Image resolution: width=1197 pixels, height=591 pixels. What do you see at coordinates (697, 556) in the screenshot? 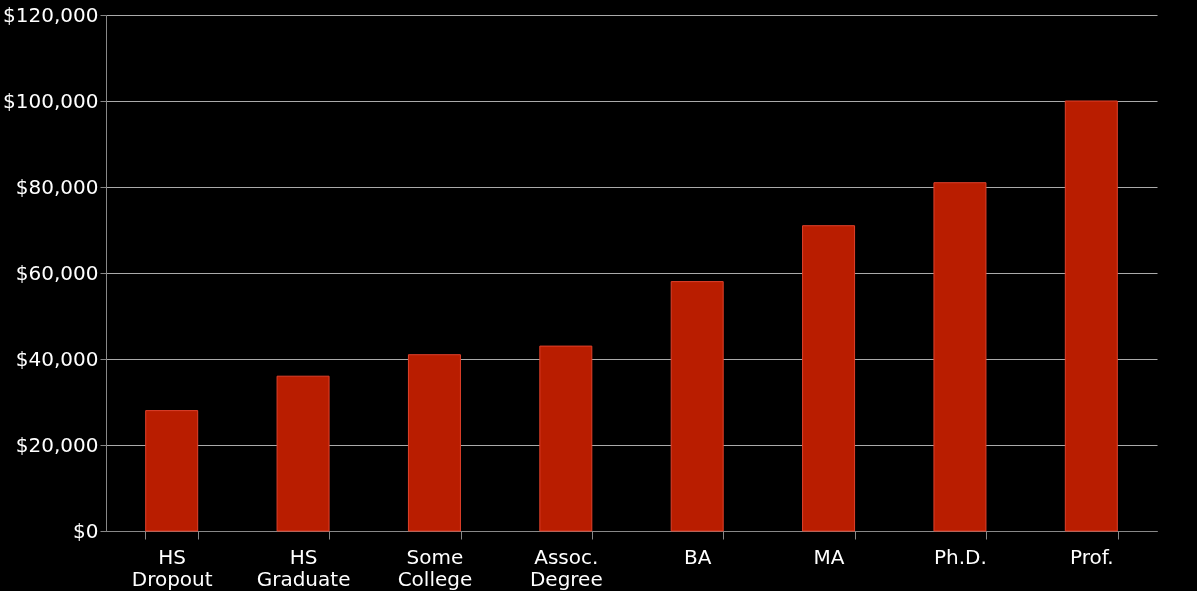
I see `x-tick-label: BA` at bounding box center [697, 556].